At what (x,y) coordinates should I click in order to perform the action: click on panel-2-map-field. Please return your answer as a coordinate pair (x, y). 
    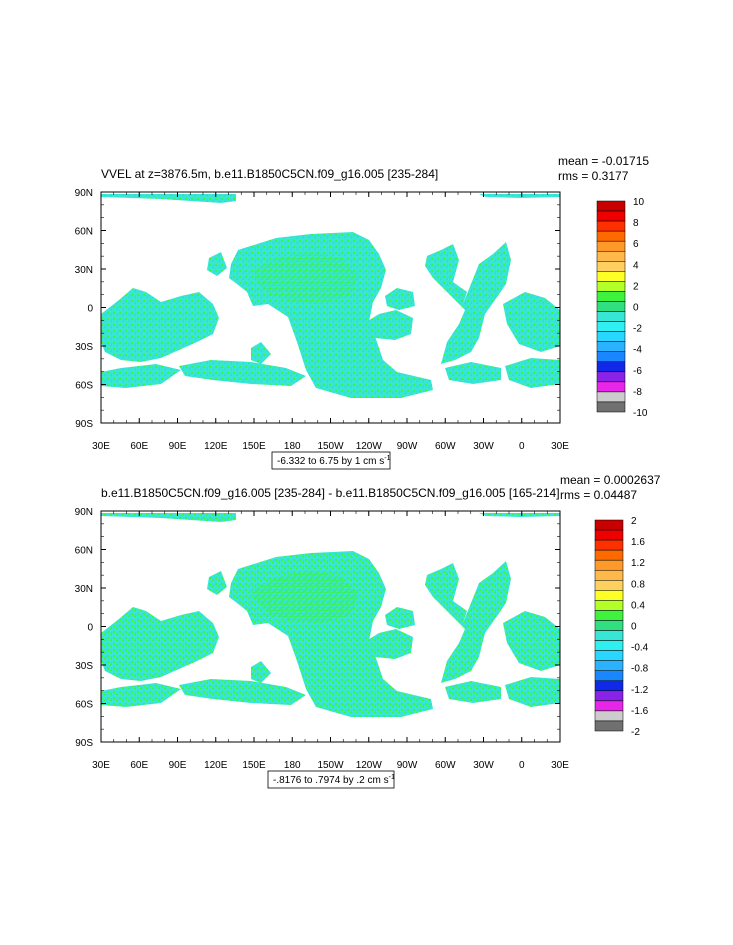
    Looking at the image, I should click on (330, 615).